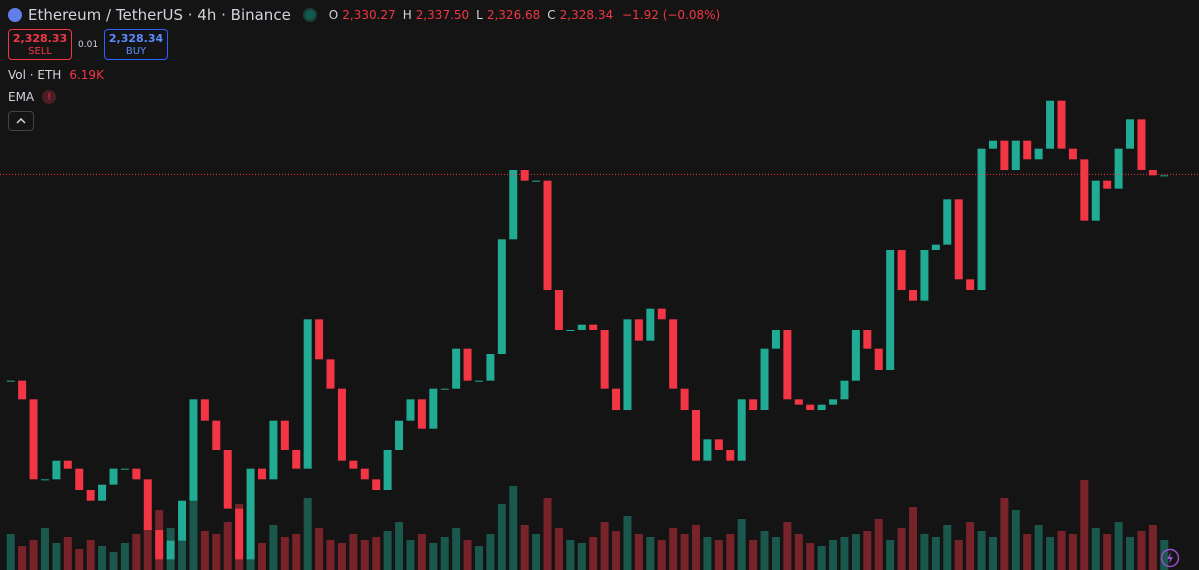 The width and height of the screenshot is (1199, 570). Describe the element at coordinates (671, 15) in the screenshot. I see `change: −1.92 (−0.08%)` at that location.